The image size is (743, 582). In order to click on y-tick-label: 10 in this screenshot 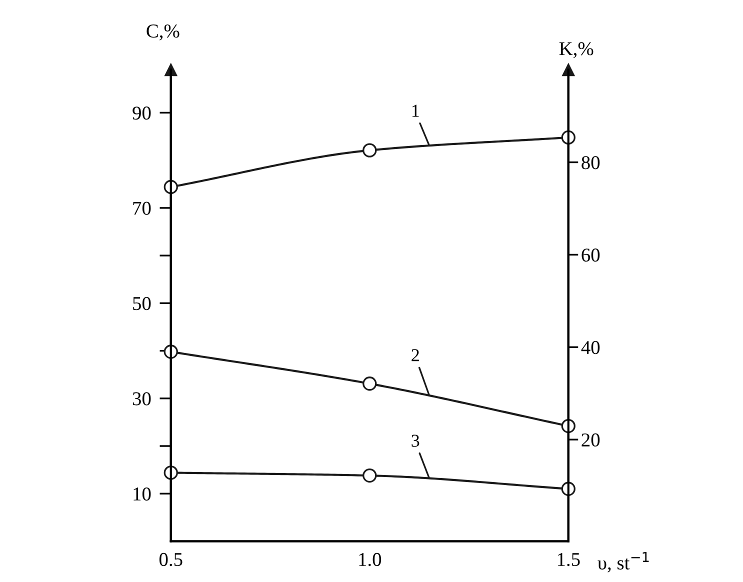, I will do `click(142, 494)`.